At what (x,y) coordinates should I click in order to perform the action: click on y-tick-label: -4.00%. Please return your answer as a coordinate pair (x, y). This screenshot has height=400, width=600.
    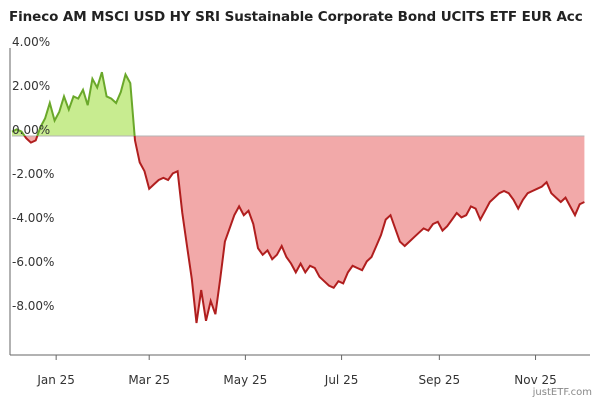
    Looking at the image, I should click on (33, 218).